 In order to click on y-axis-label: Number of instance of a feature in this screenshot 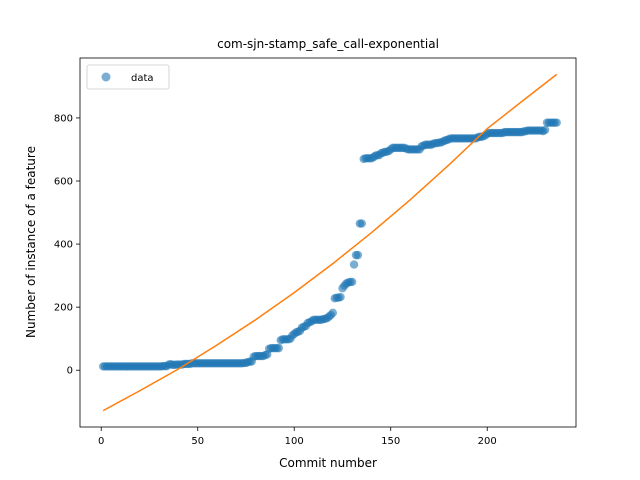, I will do `click(31, 242)`.